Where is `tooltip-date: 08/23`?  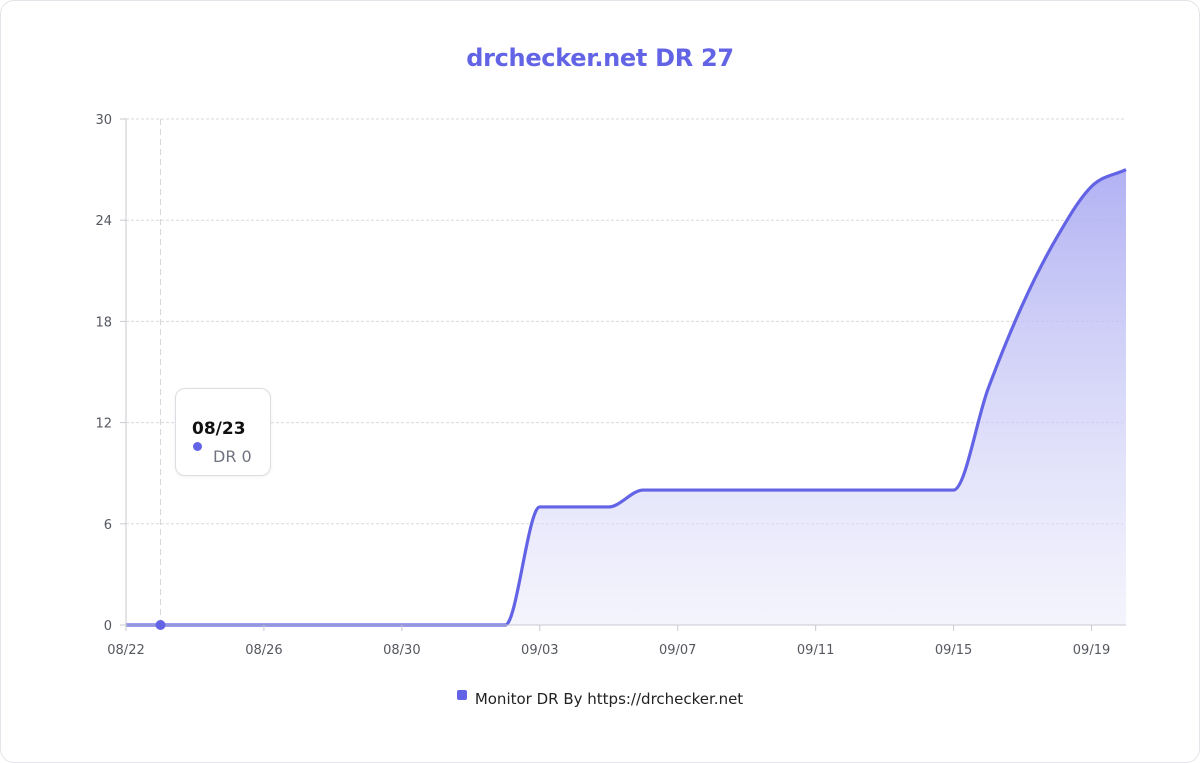
tooltip-date: 08/23 is located at coordinates (219, 429).